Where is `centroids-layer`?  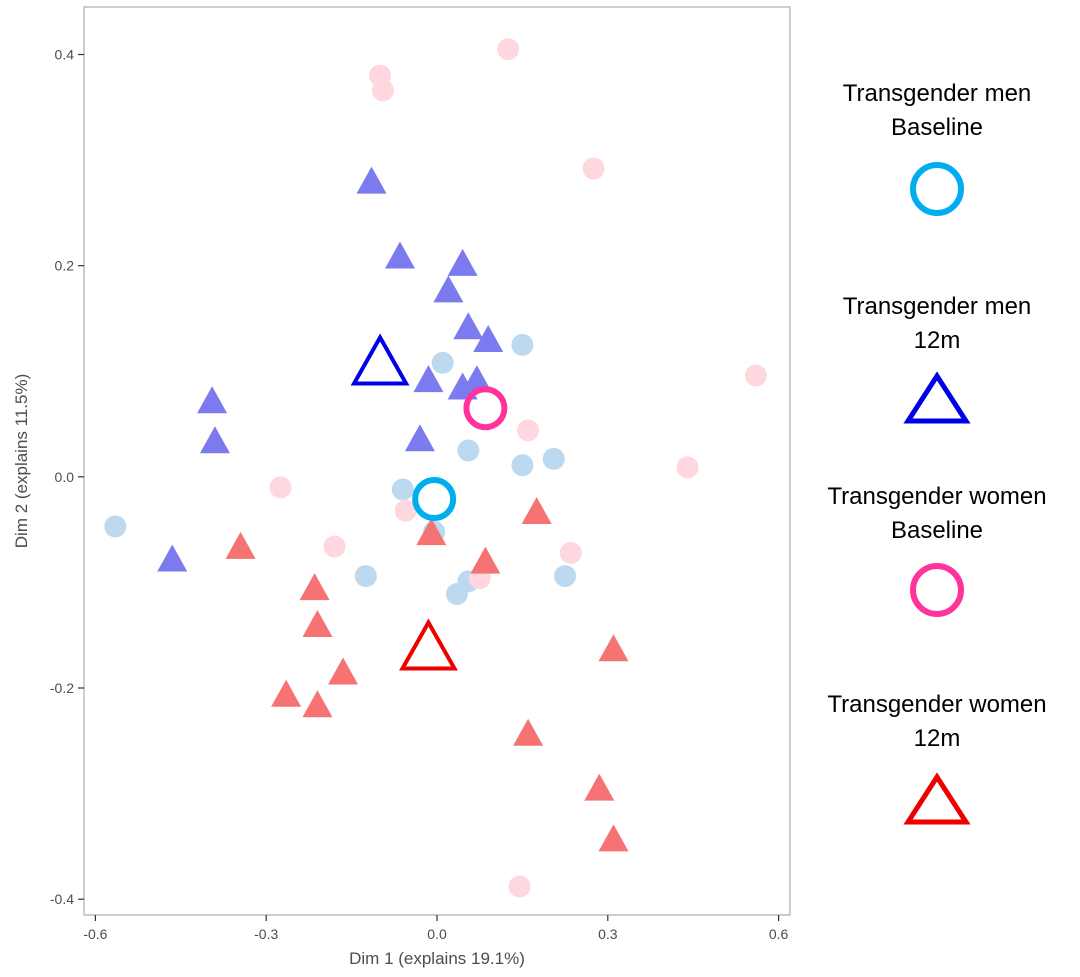
centroids-layer is located at coordinates (429, 502).